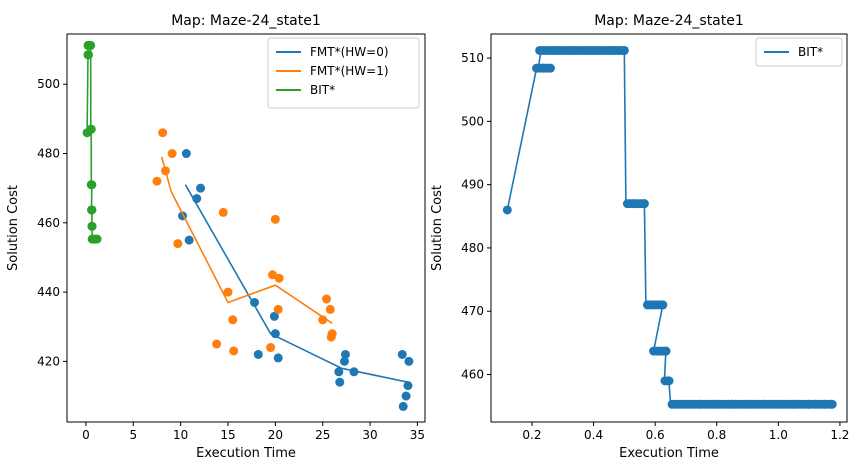  What do you see at coordinates (48, 361) in the screenshot?
I see `y-tick-label: 420` at bounding box center [48, 361].